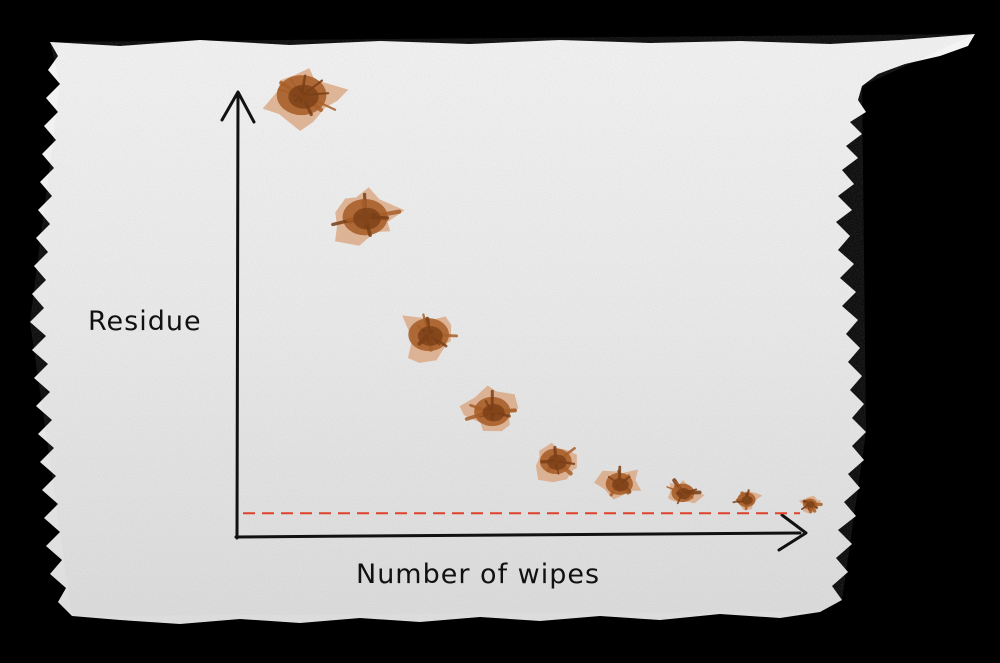 This screenshot has height=663, width=1000. I want to click on y-axis-label: Residue, so click(145, 321).